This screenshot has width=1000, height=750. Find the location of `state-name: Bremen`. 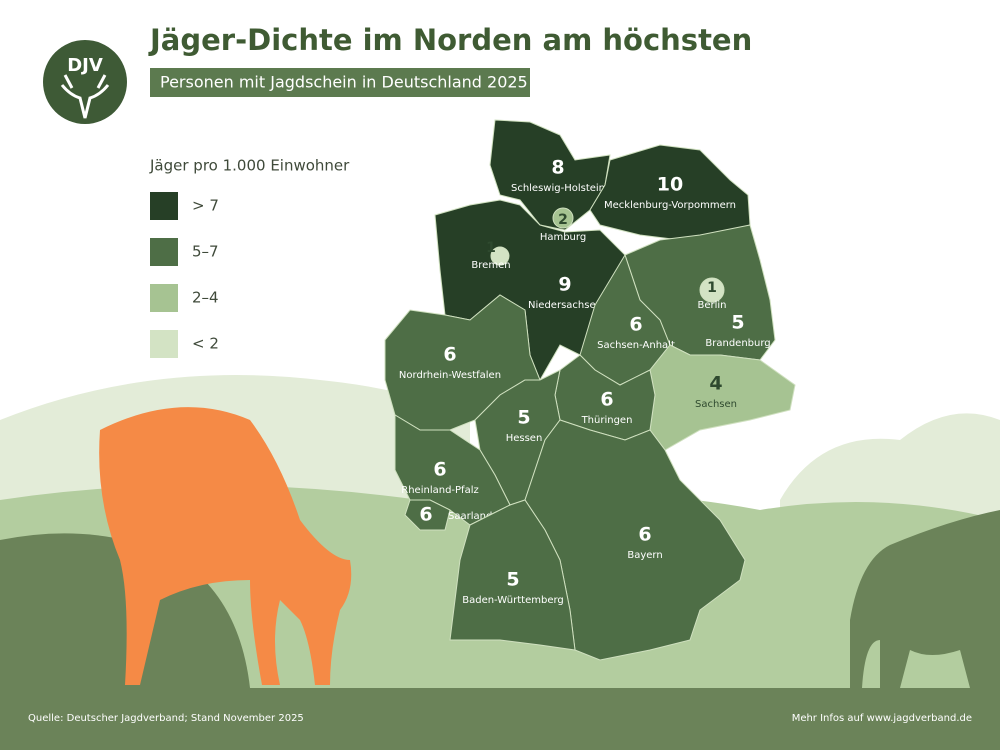

state-name: Bremen is located at coordinates (490, 265).